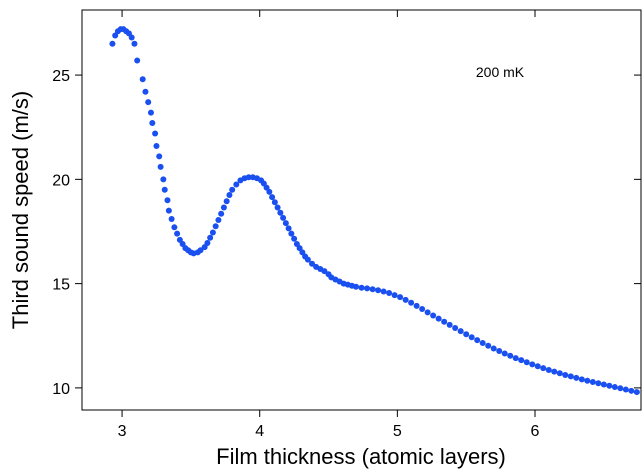  I want to click on x-axis-title: Film thickness (atomic layers), so click(361, 456).